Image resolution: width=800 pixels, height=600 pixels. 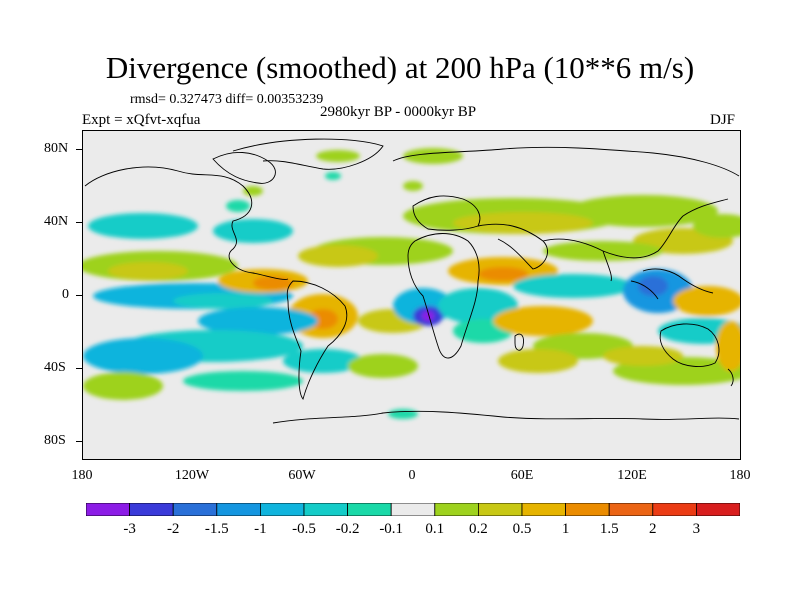 What do you see at coordinates (302, 475) in the screenshot?
I see `x-tick-label: 60W` at bounding box center [302, 475].